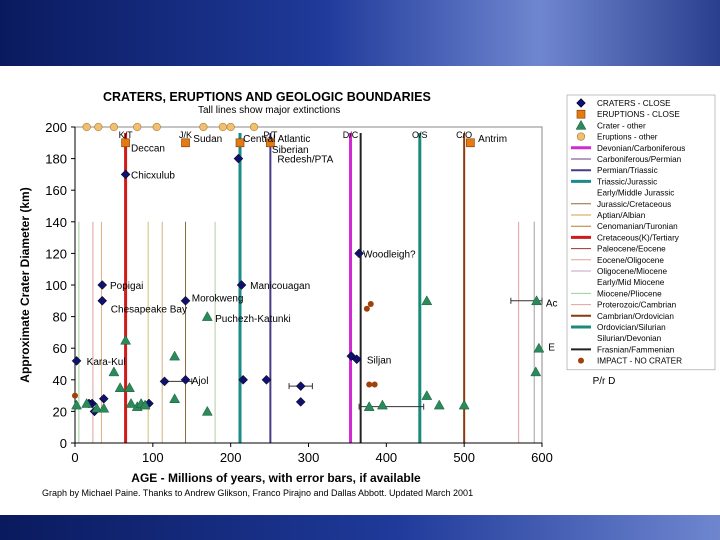 This screenshot has height=540, width=720. I want to click on boundary-label: K/T, so click(126, 135).